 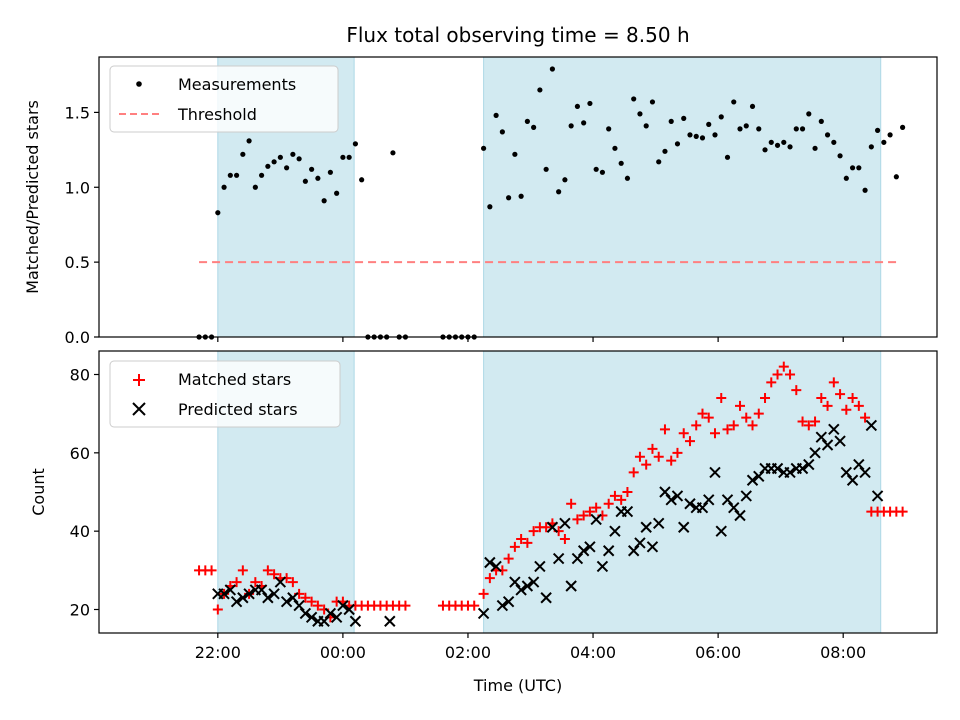 I want to click on top-panel-ylabel: Matched/Predicted stars, so click(x=32, y=197).